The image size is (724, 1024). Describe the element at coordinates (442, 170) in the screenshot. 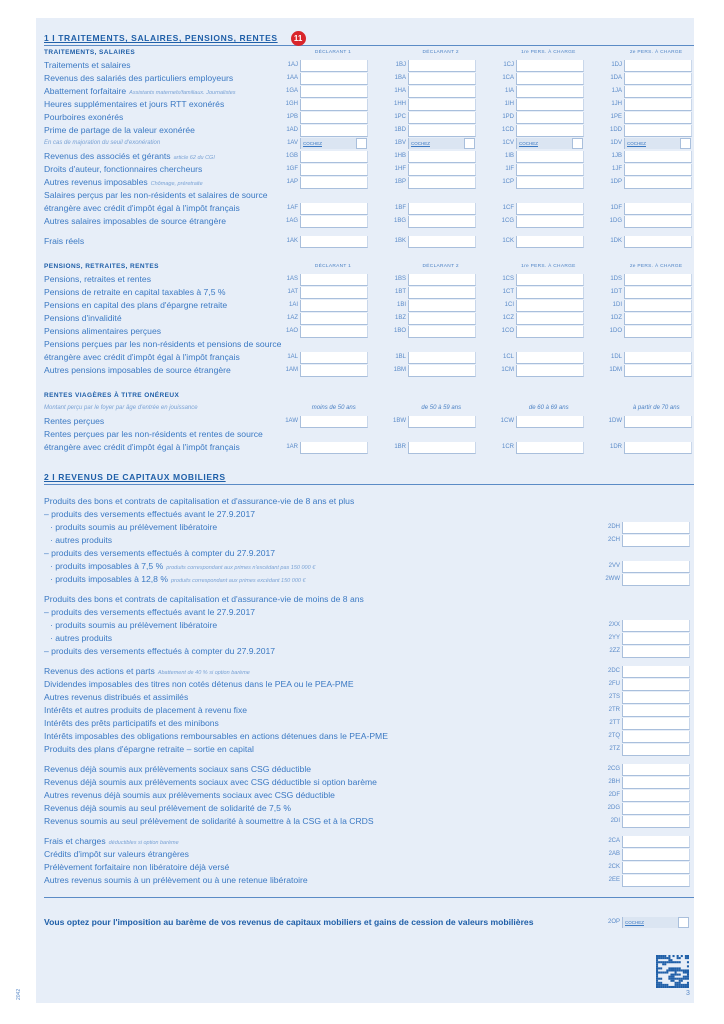

I see `amount-input-1HF` at that location.